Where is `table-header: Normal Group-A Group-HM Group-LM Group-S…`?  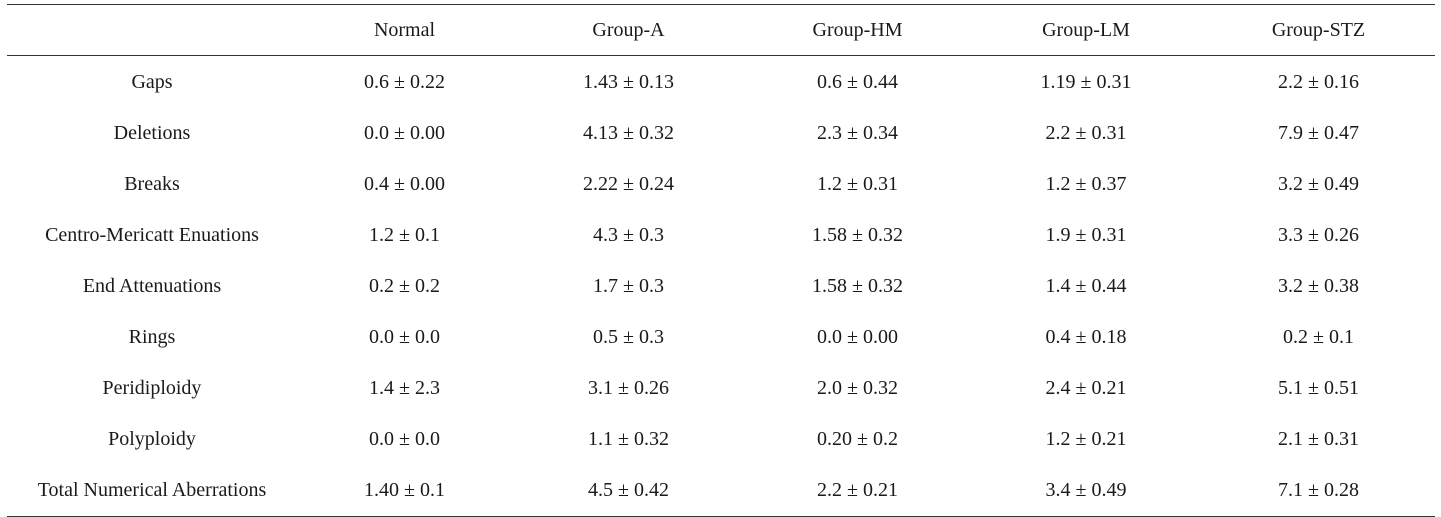 table-header: Normal Group-A Group-HM Group-LM Group-S… is located at coordinates (721, 30).